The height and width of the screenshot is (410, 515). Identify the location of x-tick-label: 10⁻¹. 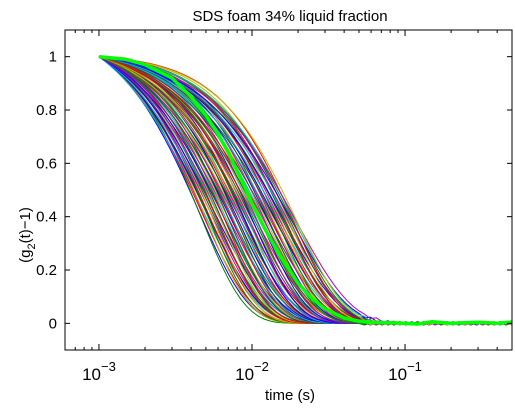
(405, 371).